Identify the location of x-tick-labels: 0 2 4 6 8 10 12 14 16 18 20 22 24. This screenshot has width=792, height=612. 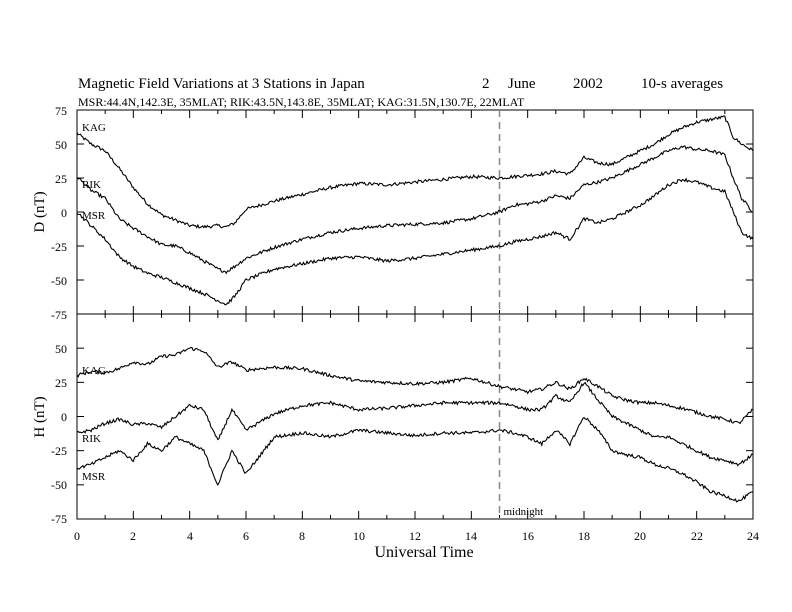
(416, 536).